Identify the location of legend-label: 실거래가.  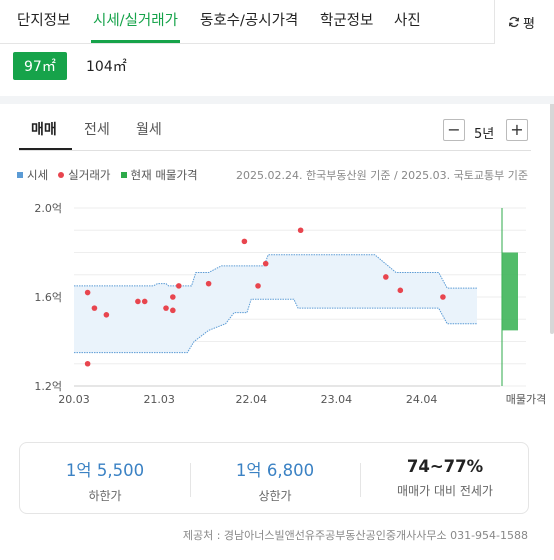
(89, 175).